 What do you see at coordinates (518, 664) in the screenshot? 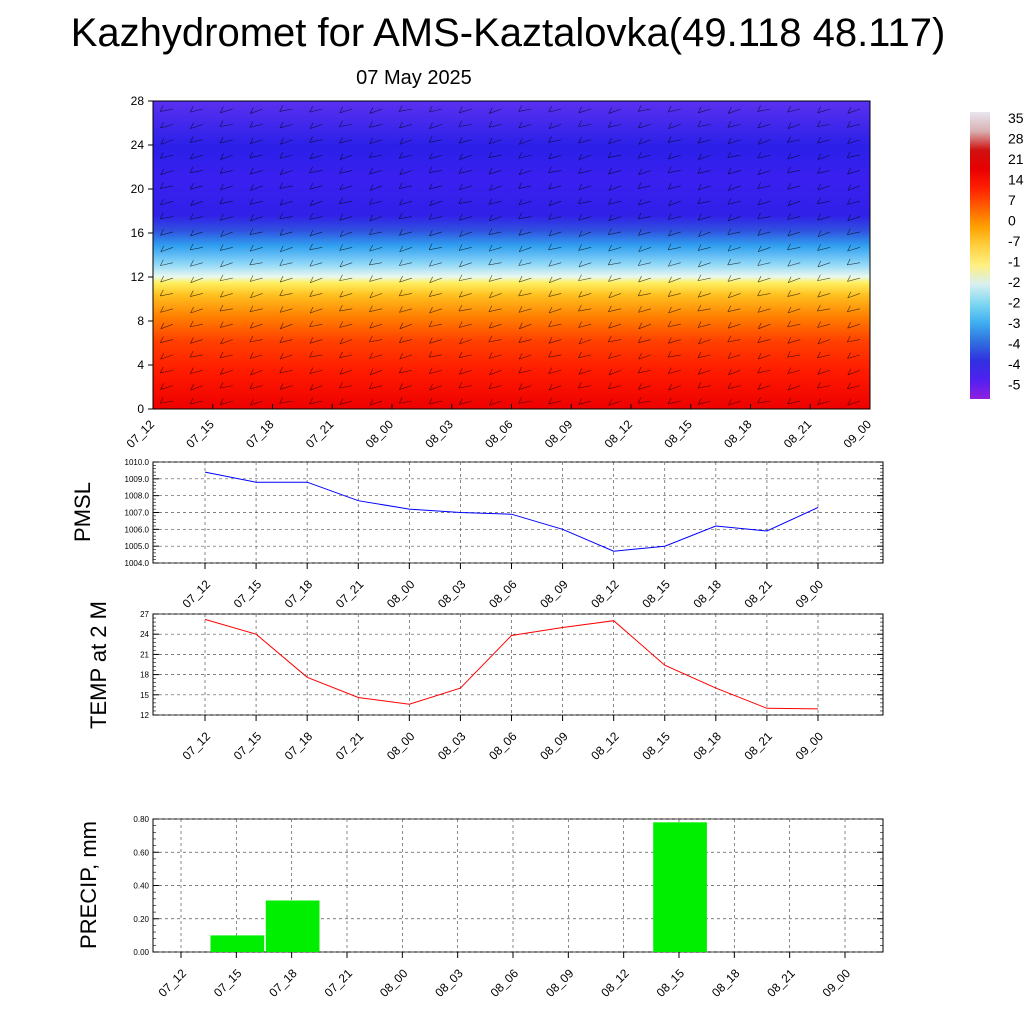
I see `temp-frame` at bounding box center [518, 664].